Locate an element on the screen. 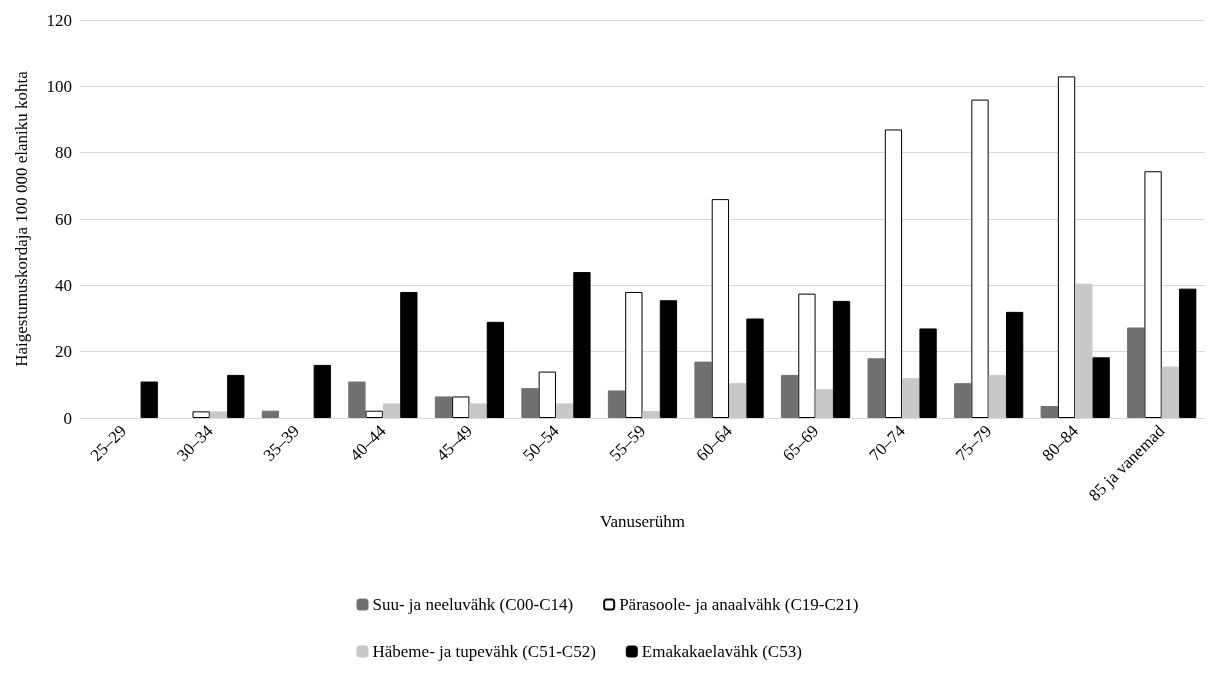  y-tick-label: 120 is located at coordinates (59, 20).